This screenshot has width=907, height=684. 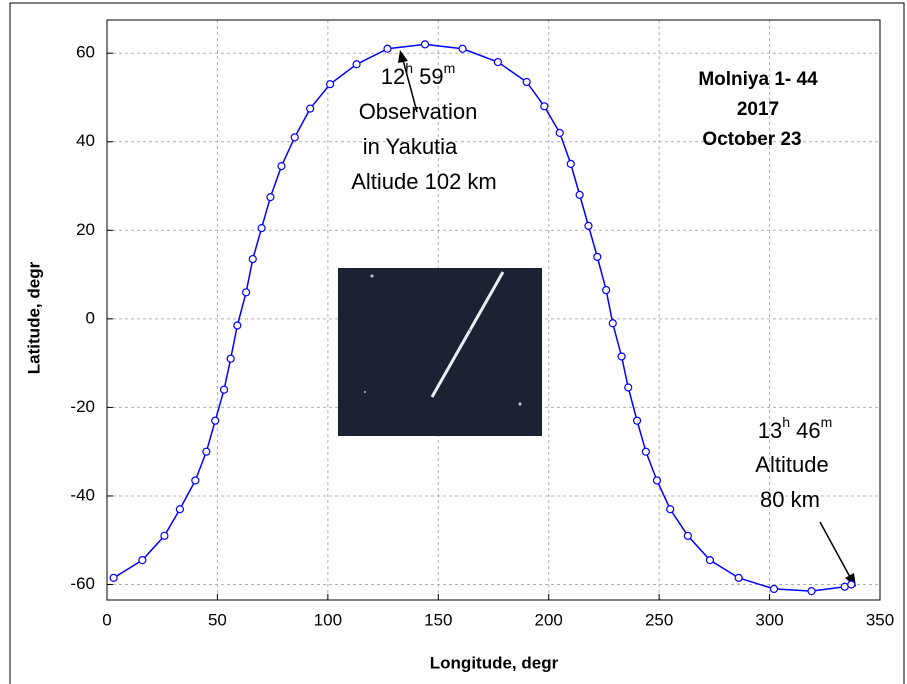 I want to click on y-tick-label: -40, so click(x=82, y=494).